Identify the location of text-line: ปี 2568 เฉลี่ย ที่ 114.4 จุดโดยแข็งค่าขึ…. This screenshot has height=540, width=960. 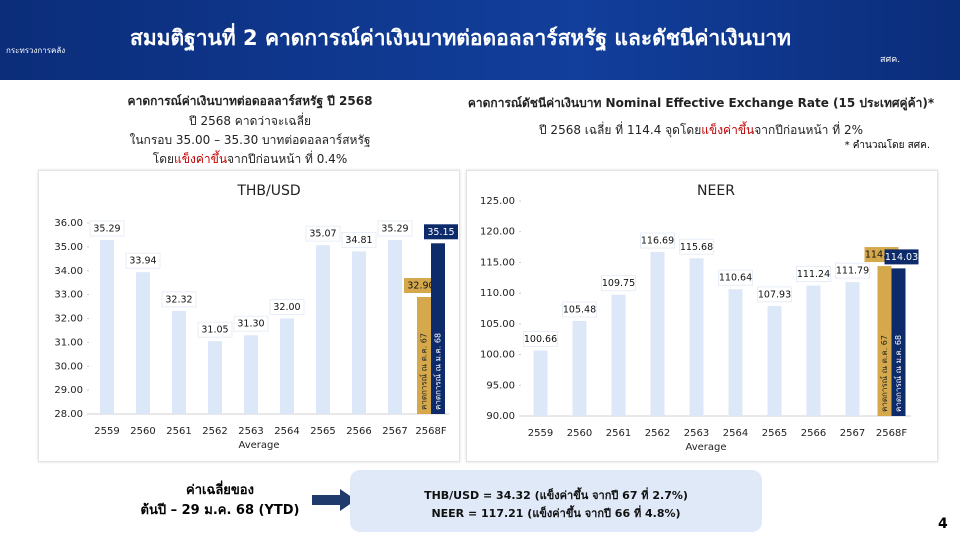
(701, 130).